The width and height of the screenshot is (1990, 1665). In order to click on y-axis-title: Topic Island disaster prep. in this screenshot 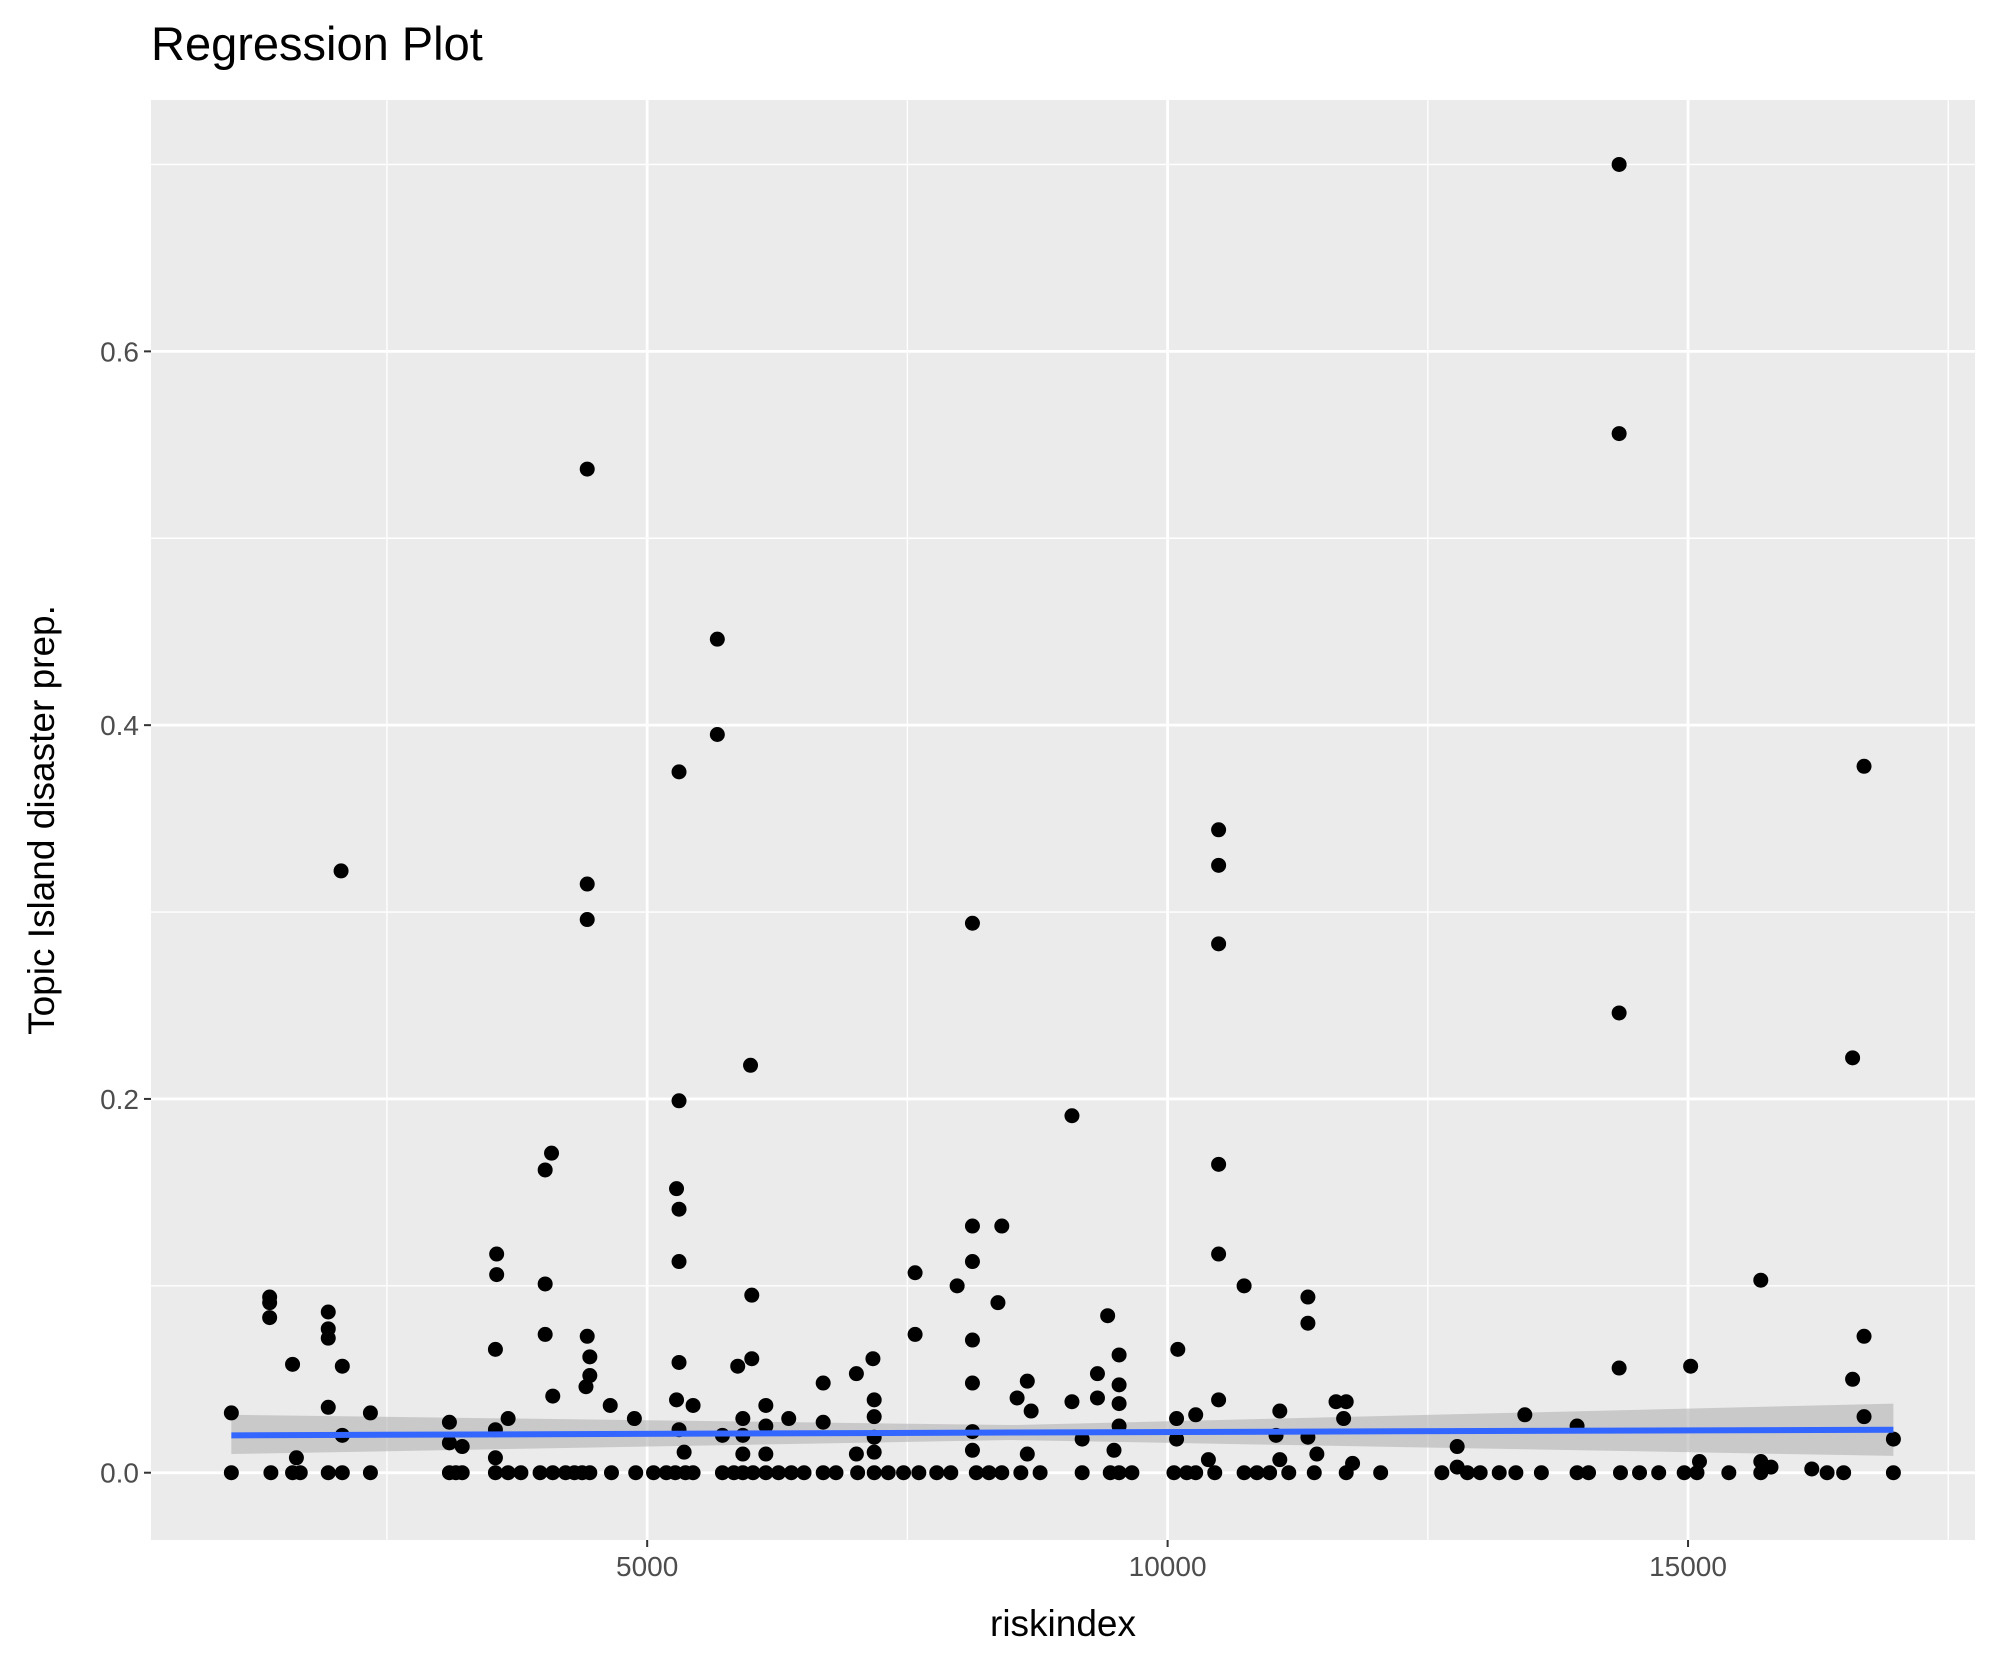, I will do `click(41, 820)`.